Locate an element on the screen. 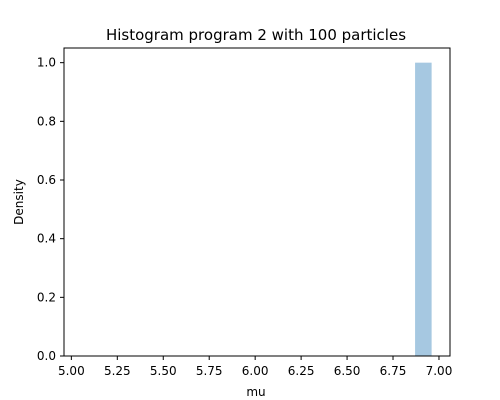 The width and height of the screenshot is (500, 400). y-axis-ticks: 0.0 0.2 0.4 0.6 0.8 1.0 is located at coordinates (50, 209).